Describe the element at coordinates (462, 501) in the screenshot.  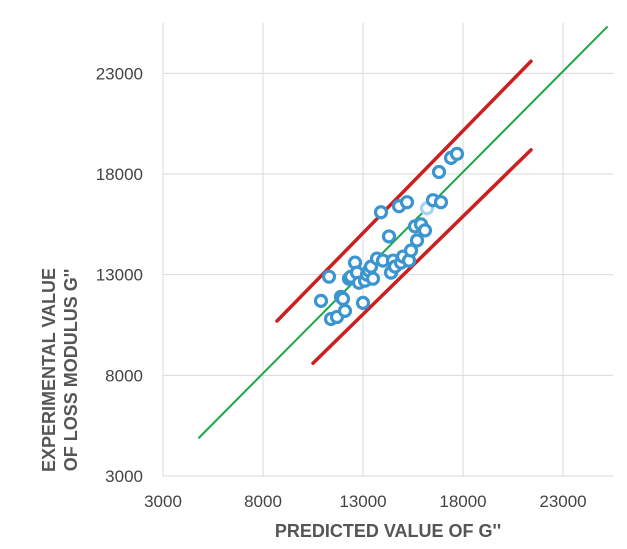
I see `x-tick-label: 18000` at that location.